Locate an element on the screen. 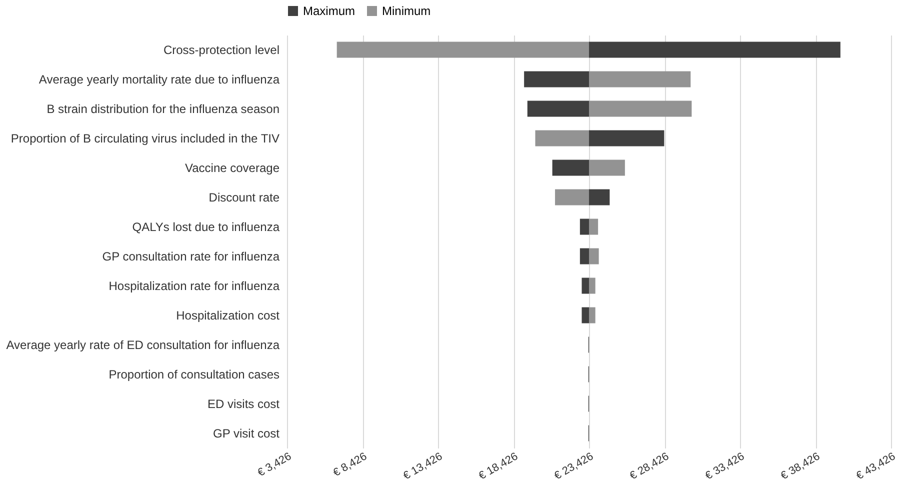  y-tick-label: GP visit cost is located at coordinates (246, 433).